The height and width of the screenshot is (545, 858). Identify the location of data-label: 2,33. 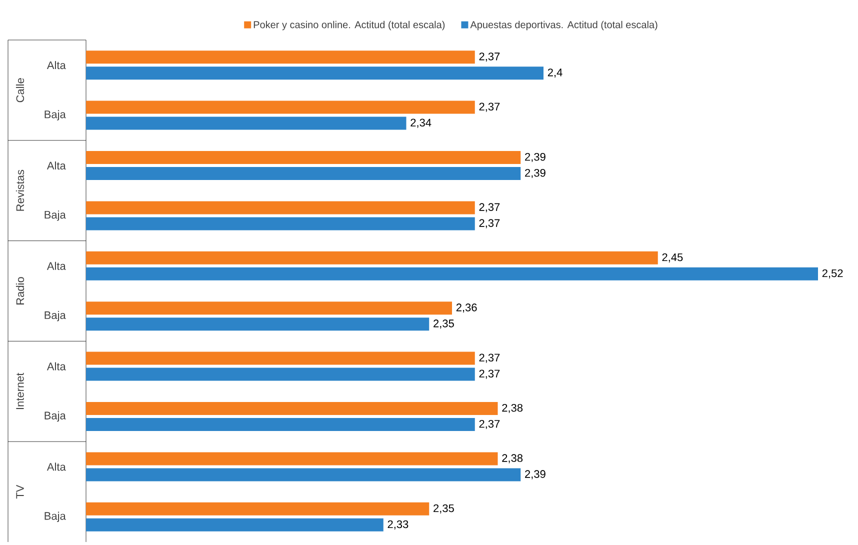
(398, 525).